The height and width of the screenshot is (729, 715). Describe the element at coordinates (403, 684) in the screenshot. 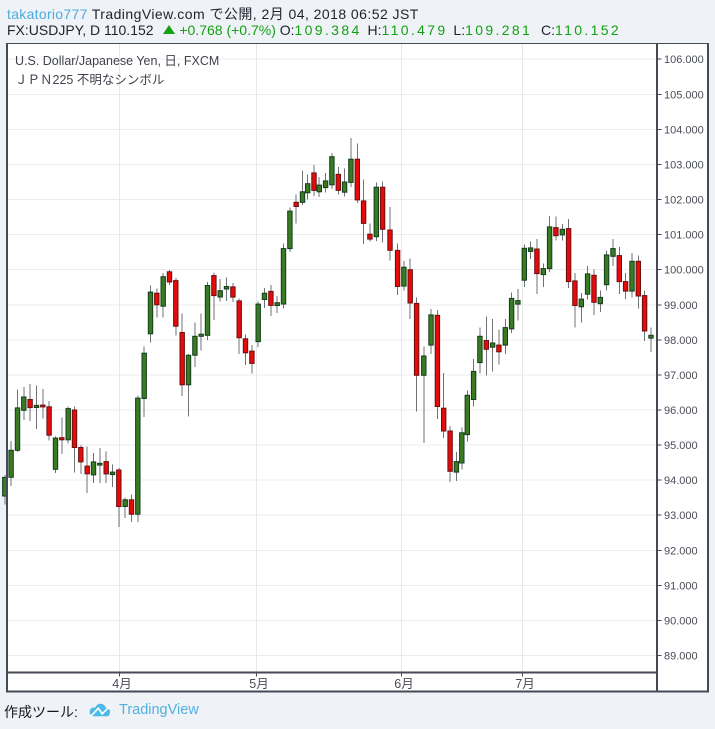

I see `svg-text: 6月` at that location.